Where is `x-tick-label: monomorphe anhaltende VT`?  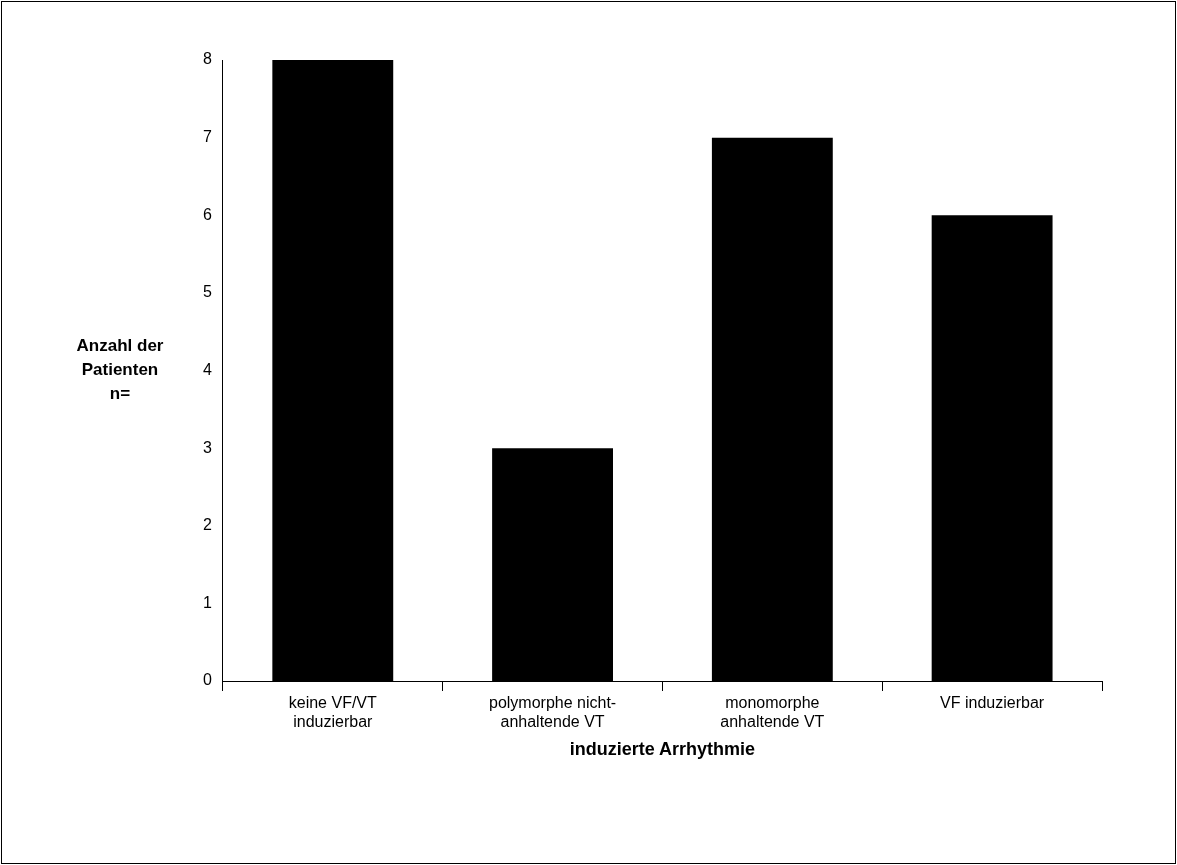 x-tick-label: monomorphe anhaltende VT is located at coordinates (772, 712).